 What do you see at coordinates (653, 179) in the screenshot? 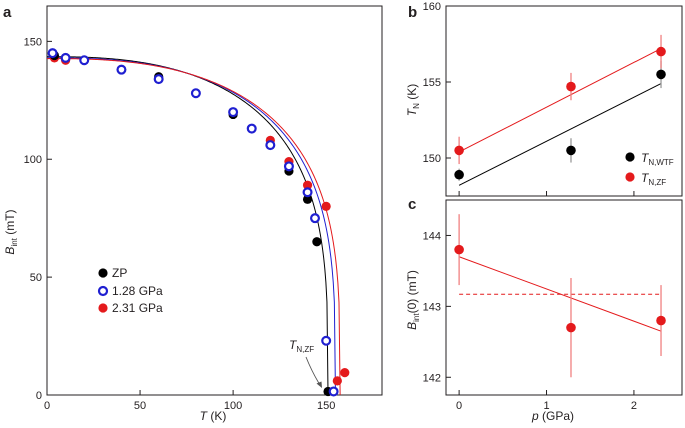
I see `legend-tn-zf-label: TN,ZF` at bounding box center [653, 179].